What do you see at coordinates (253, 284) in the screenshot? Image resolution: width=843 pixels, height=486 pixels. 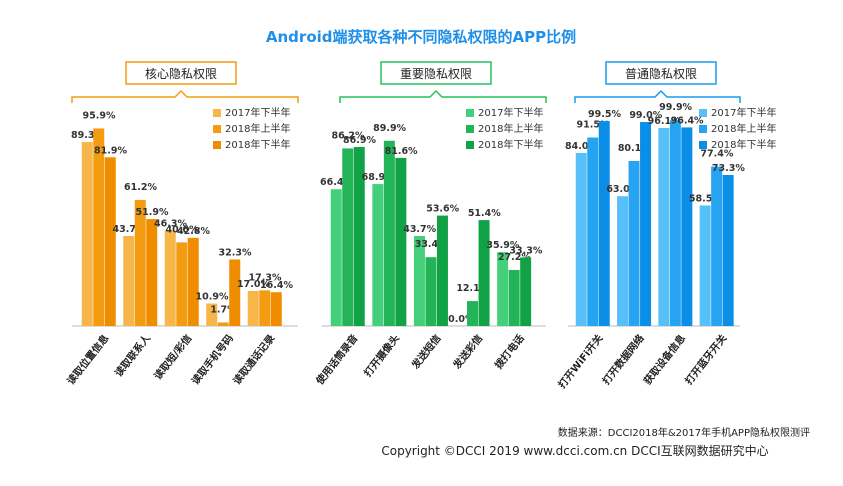 I see `data-label: 17.0%` at bounding box center [253, 284].